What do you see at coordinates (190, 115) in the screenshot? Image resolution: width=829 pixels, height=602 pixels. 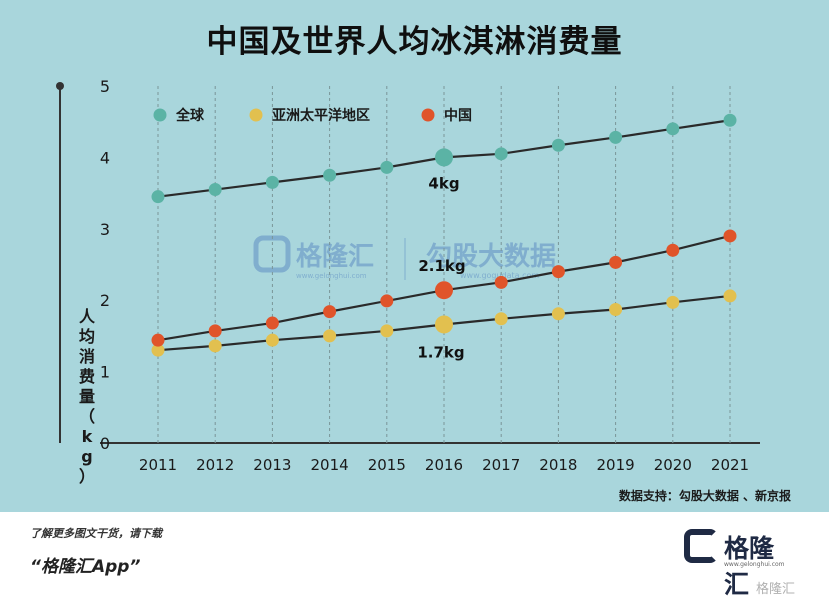 I see `legend-label-global: 全球` at bounding box center [190, 115].